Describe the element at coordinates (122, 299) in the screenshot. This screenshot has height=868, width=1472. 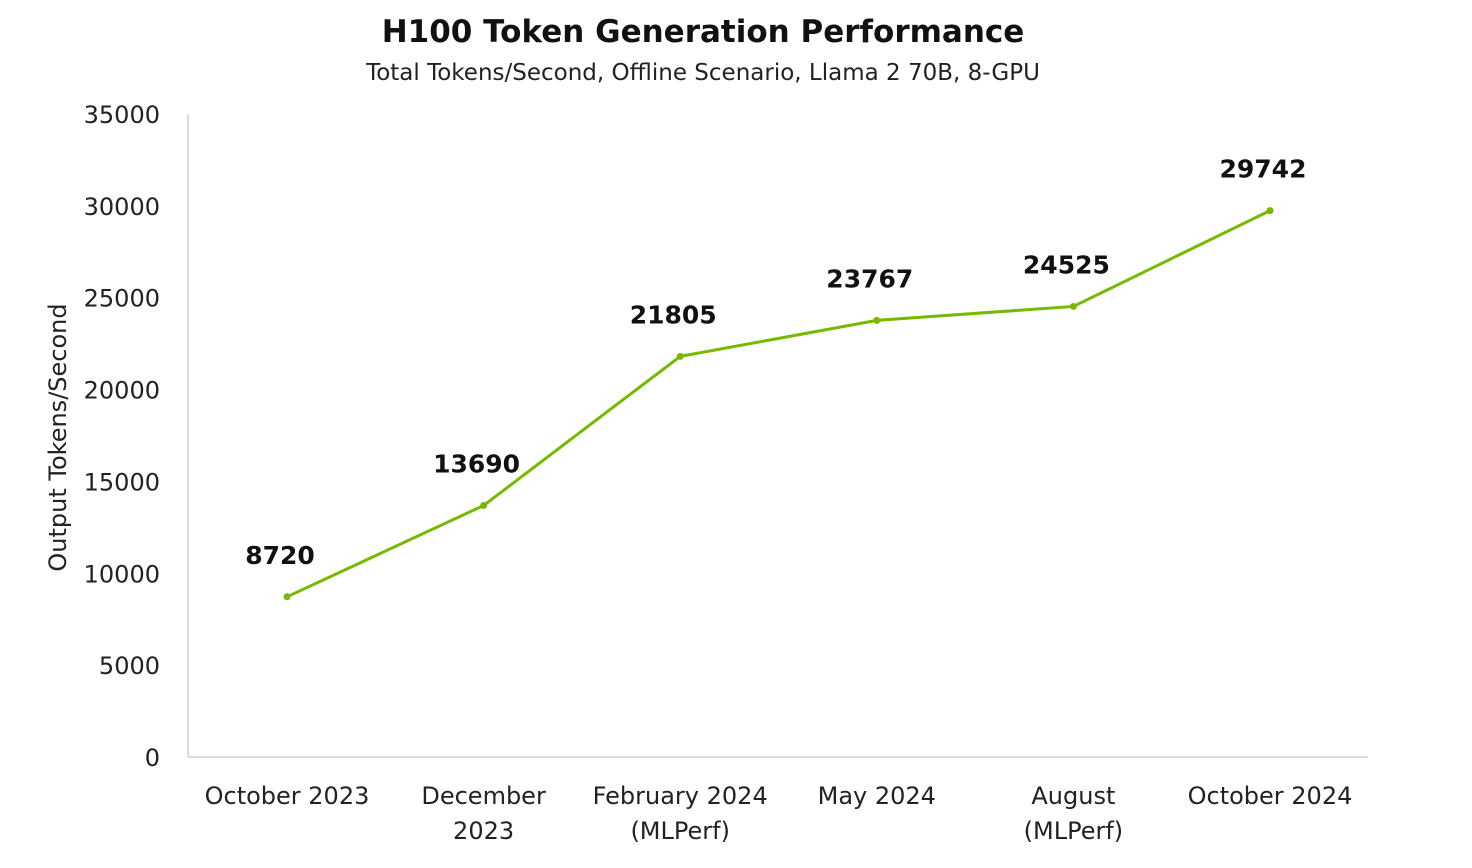
I see `y-tick-label: 25000` at that location.